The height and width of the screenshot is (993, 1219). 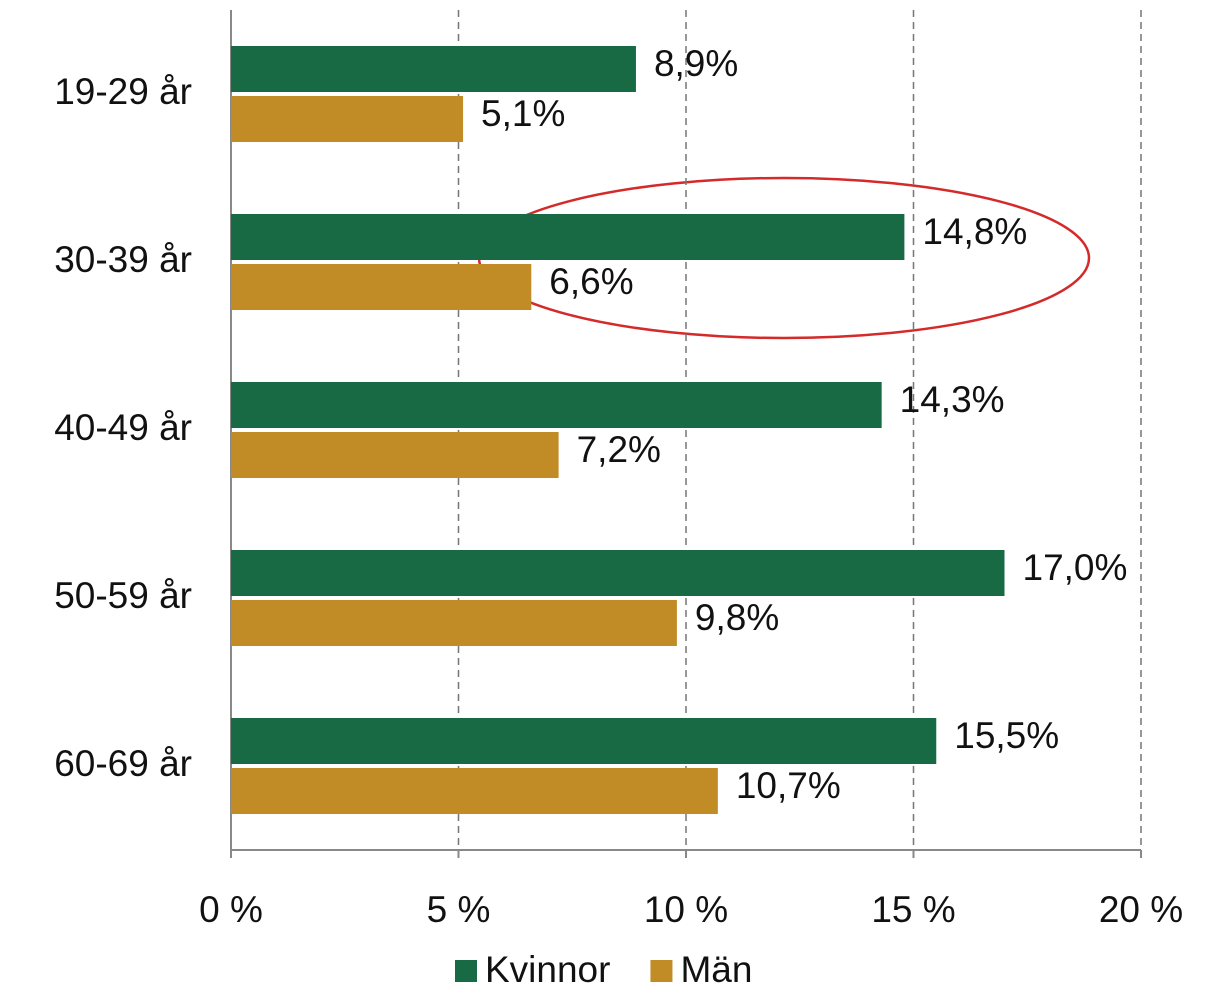 What do you see at coordinates (952, 399) in the screenshot?
I see `value-label: 14,3%` at bounding box center [952, 399].